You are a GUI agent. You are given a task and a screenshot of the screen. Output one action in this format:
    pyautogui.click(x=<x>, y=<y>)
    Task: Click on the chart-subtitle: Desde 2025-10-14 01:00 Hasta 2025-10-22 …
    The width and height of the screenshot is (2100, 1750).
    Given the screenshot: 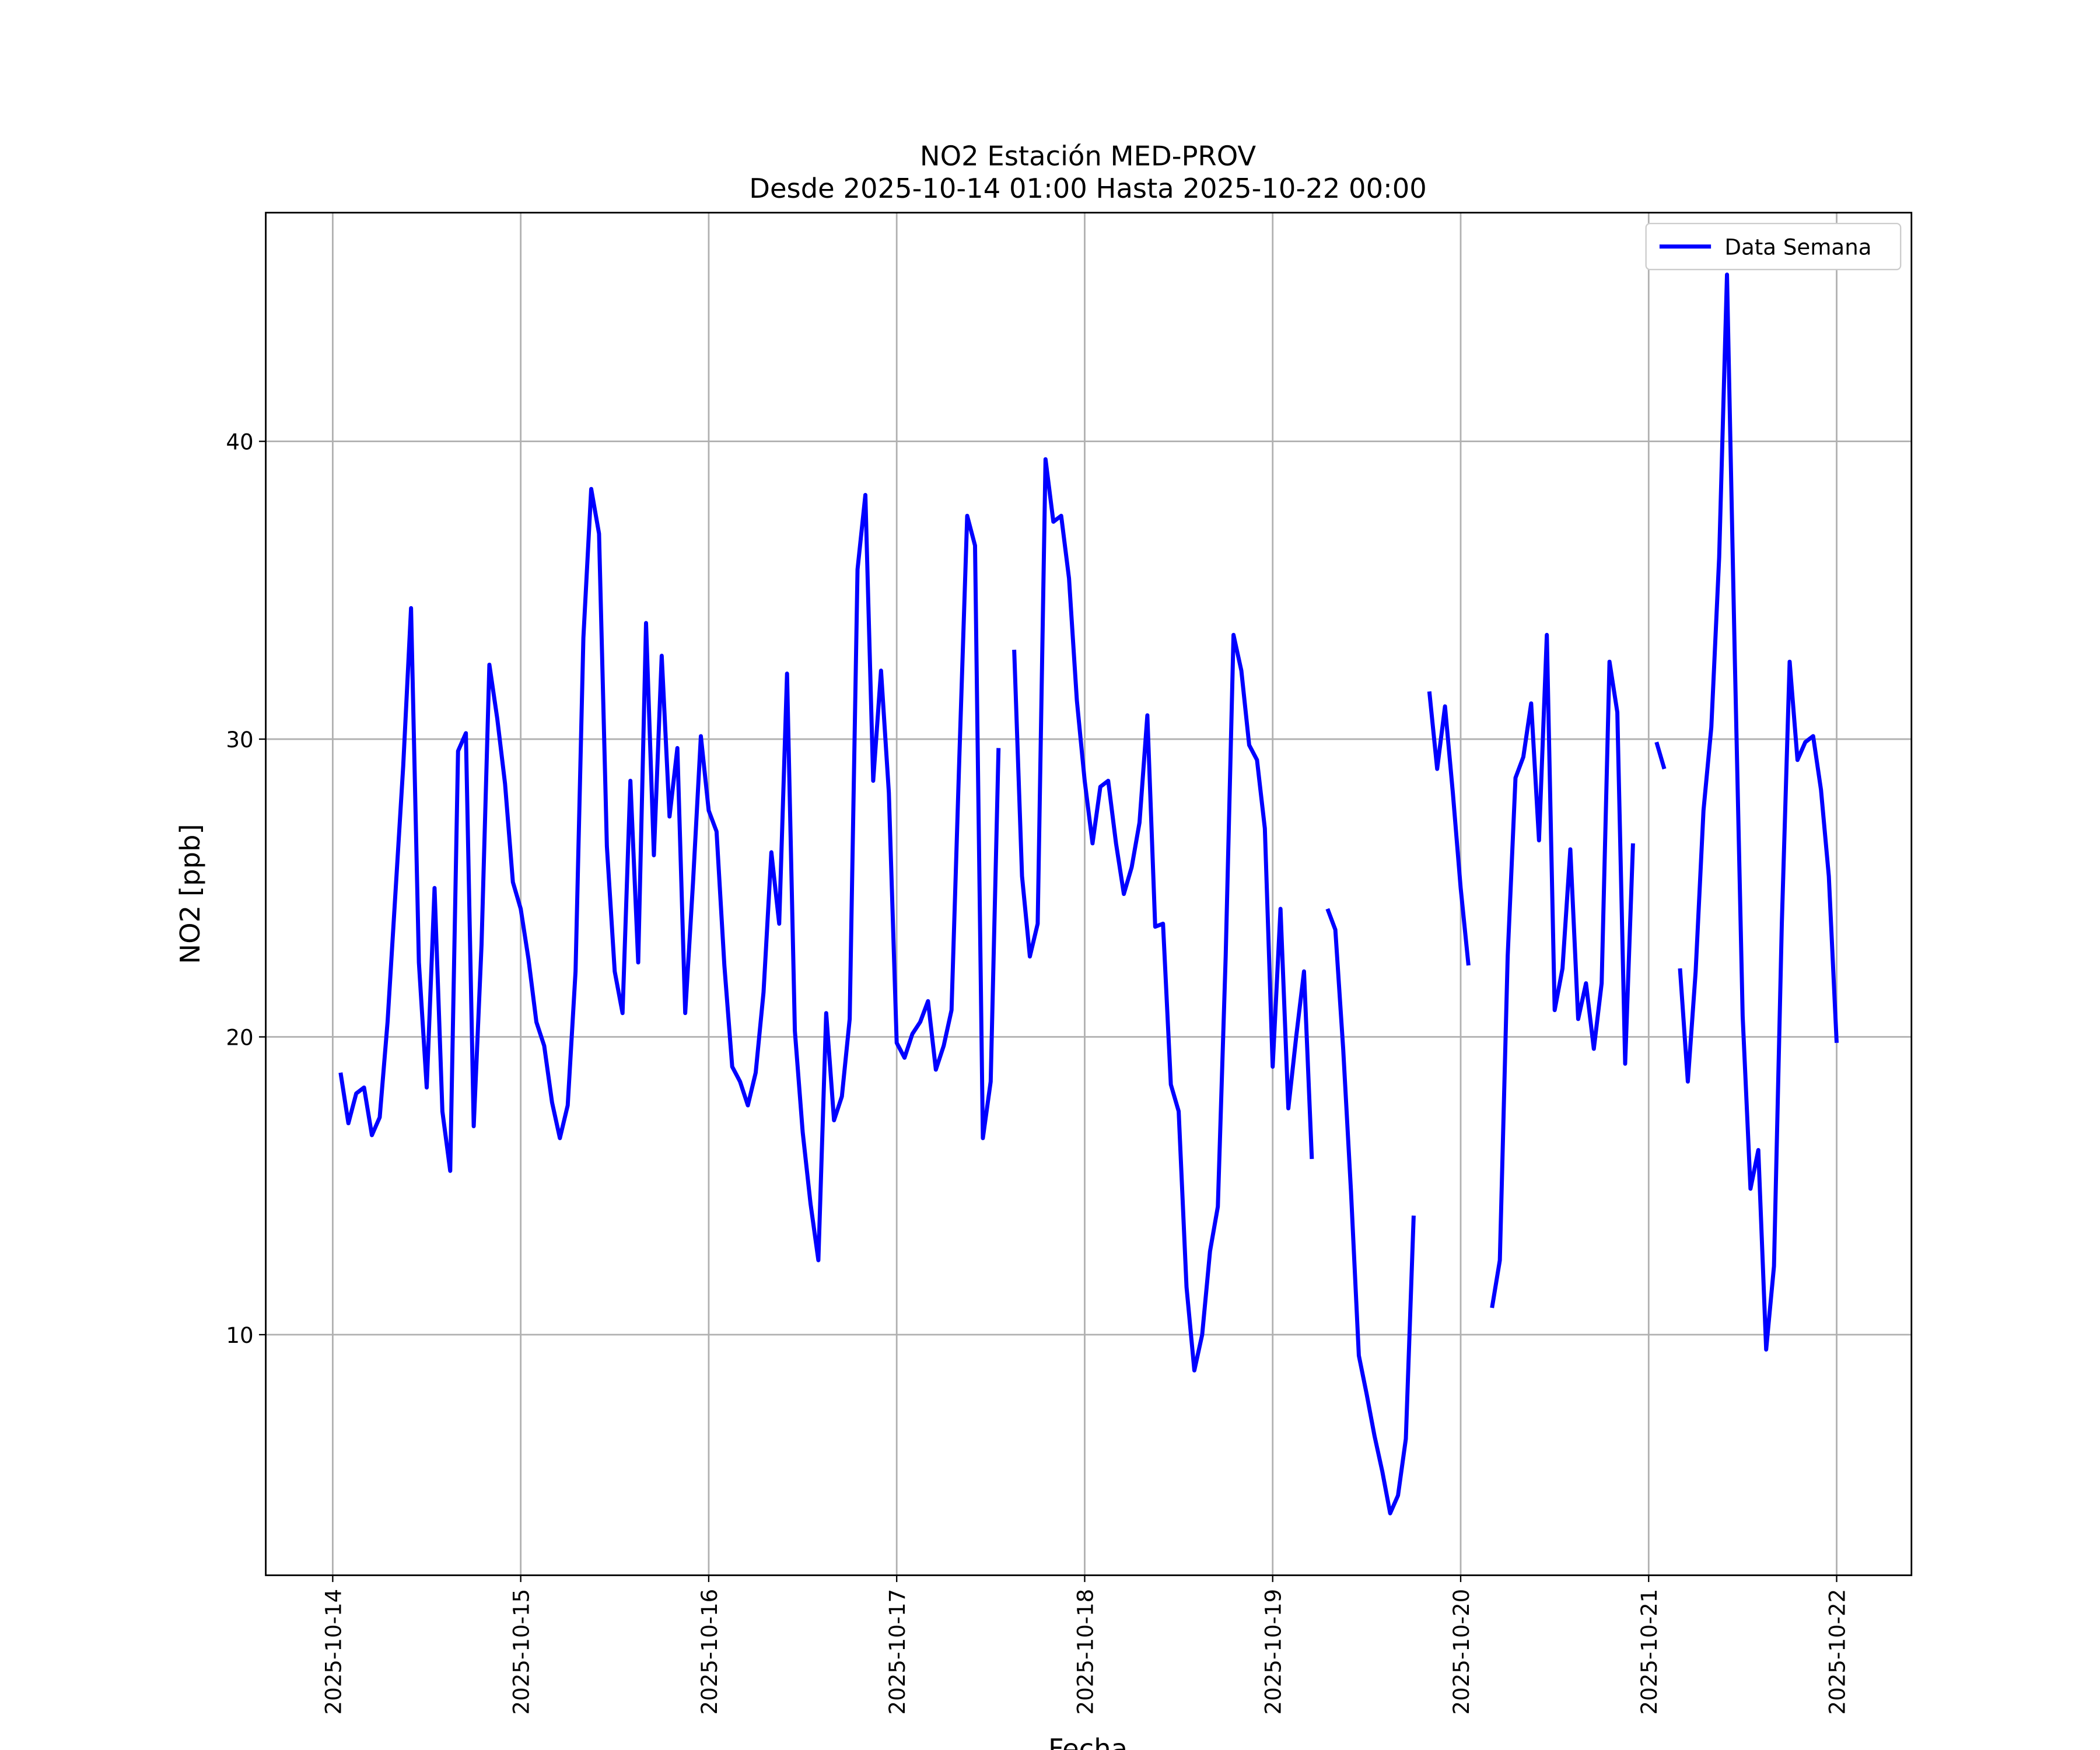 What is the action you would take?
    pyautogui.click(x=1088, y=188)
    